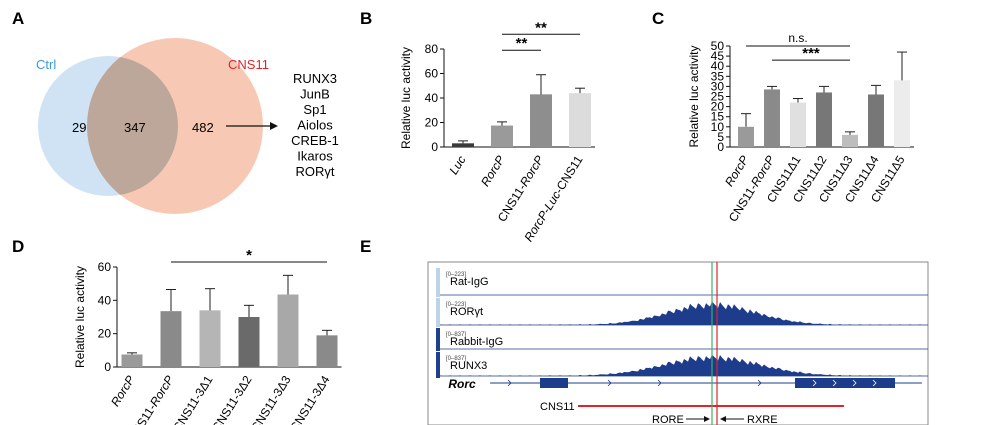  Describe the element at coordinates (668, 419) in the screenshot. I see `rore-label: RORE` at that location.